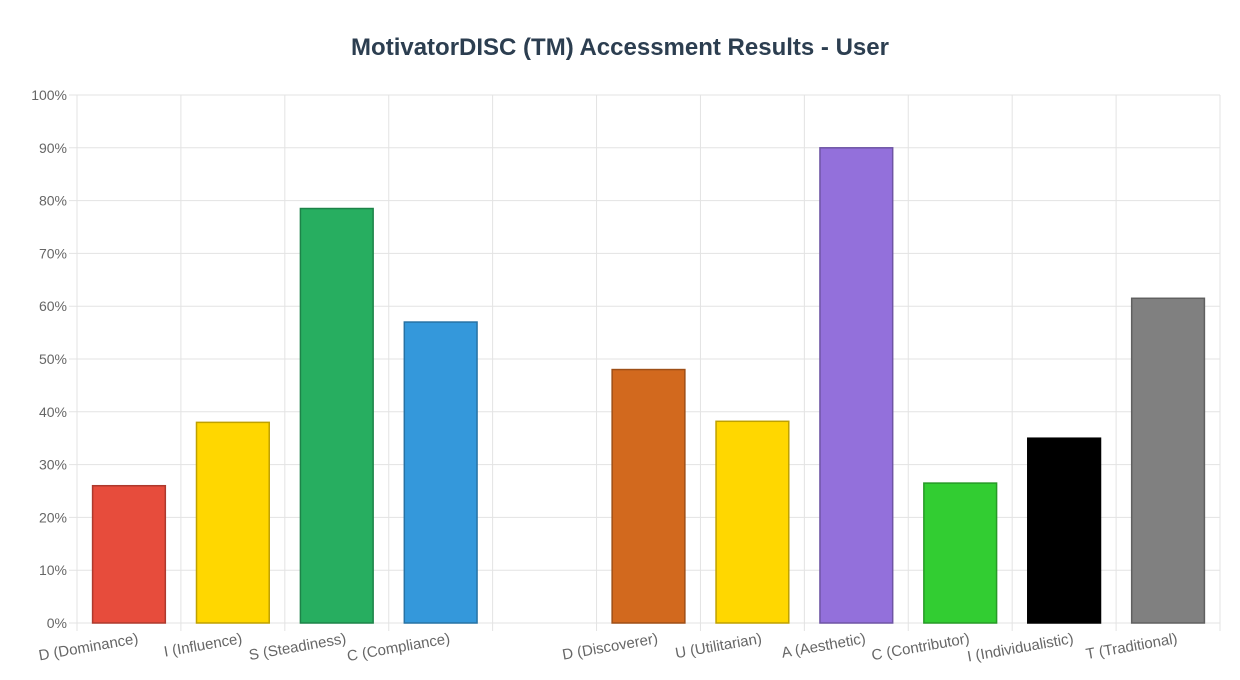  Describe the element at coordinates (53, 148) in the screenshot. I see `y-tick-label: 90%` at that location.